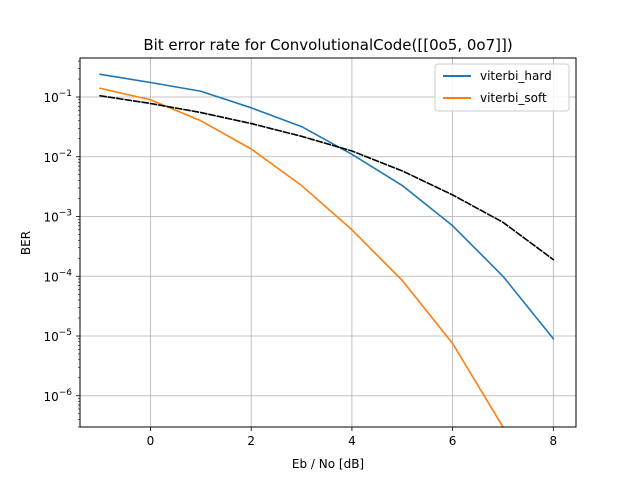 The image size is (640, 480). What do you see at coordinates (65, 154) in the screenshot?
I see `y-tick-label-exponent: −2` at bounding box center [65, 154].